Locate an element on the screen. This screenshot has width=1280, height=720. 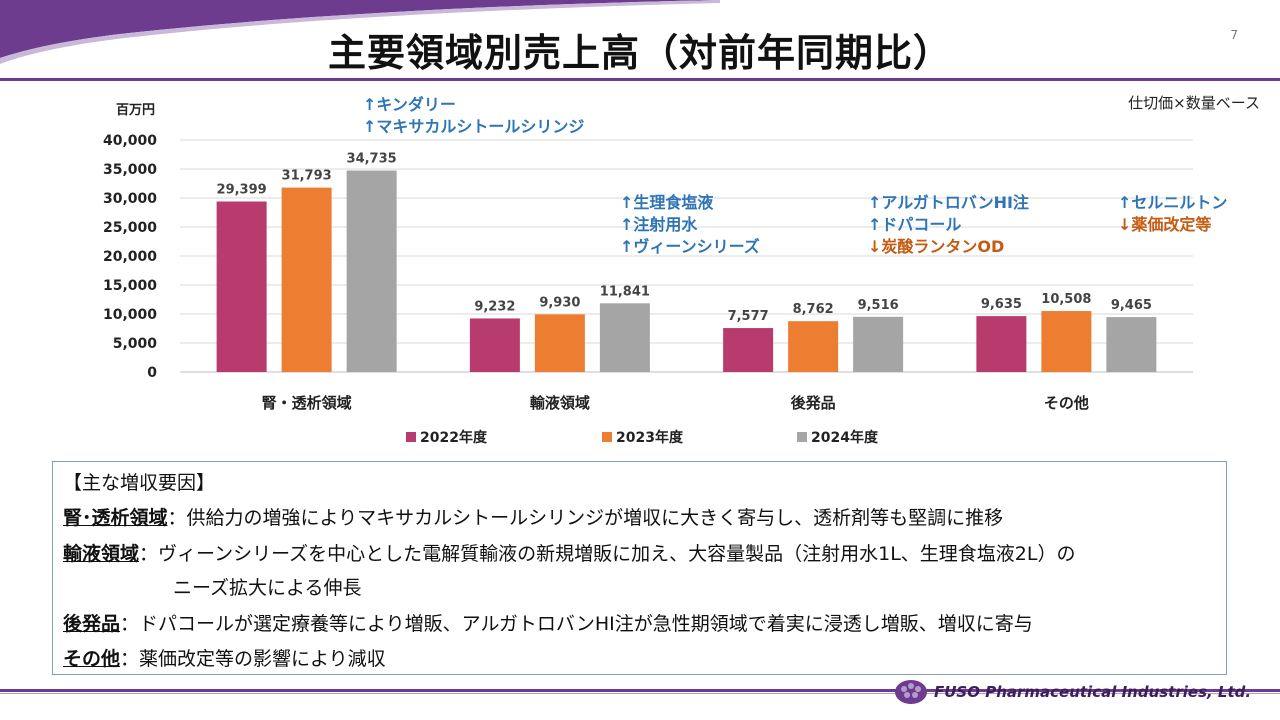
annotation-line: ↓炭酸ランタンOD is located at coordinates (936, 246).